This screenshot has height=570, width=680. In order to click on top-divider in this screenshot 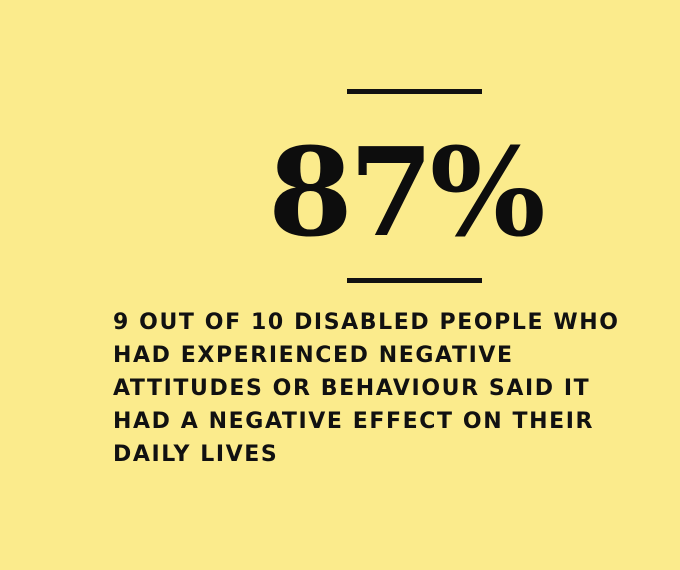, I will do `click(414, 91)`.